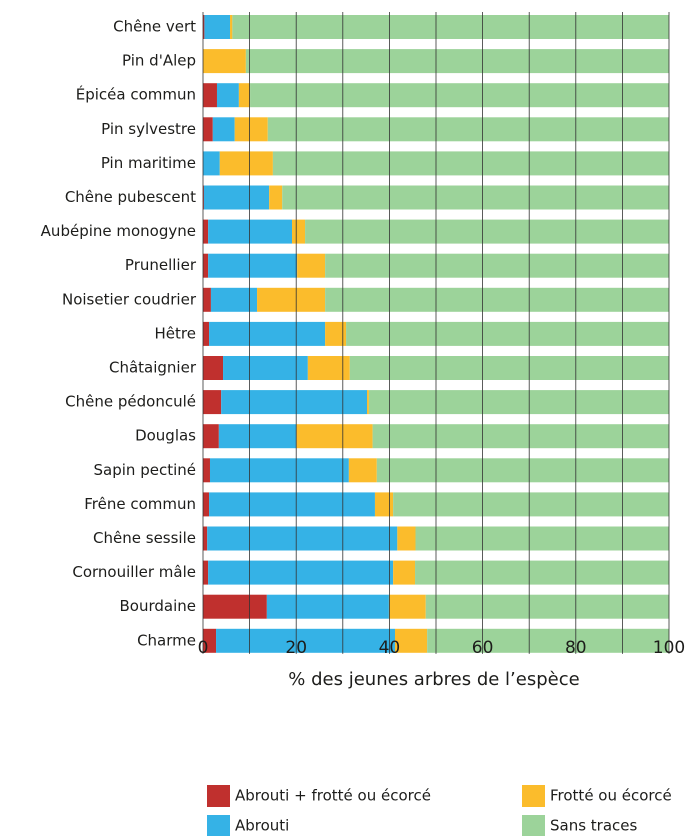 Image resolution: width=689 pixels, height=836 pixels. Describe the element at coordinates (483, 648) in the screenshot. I see `x-tick-label: 60` at that location.